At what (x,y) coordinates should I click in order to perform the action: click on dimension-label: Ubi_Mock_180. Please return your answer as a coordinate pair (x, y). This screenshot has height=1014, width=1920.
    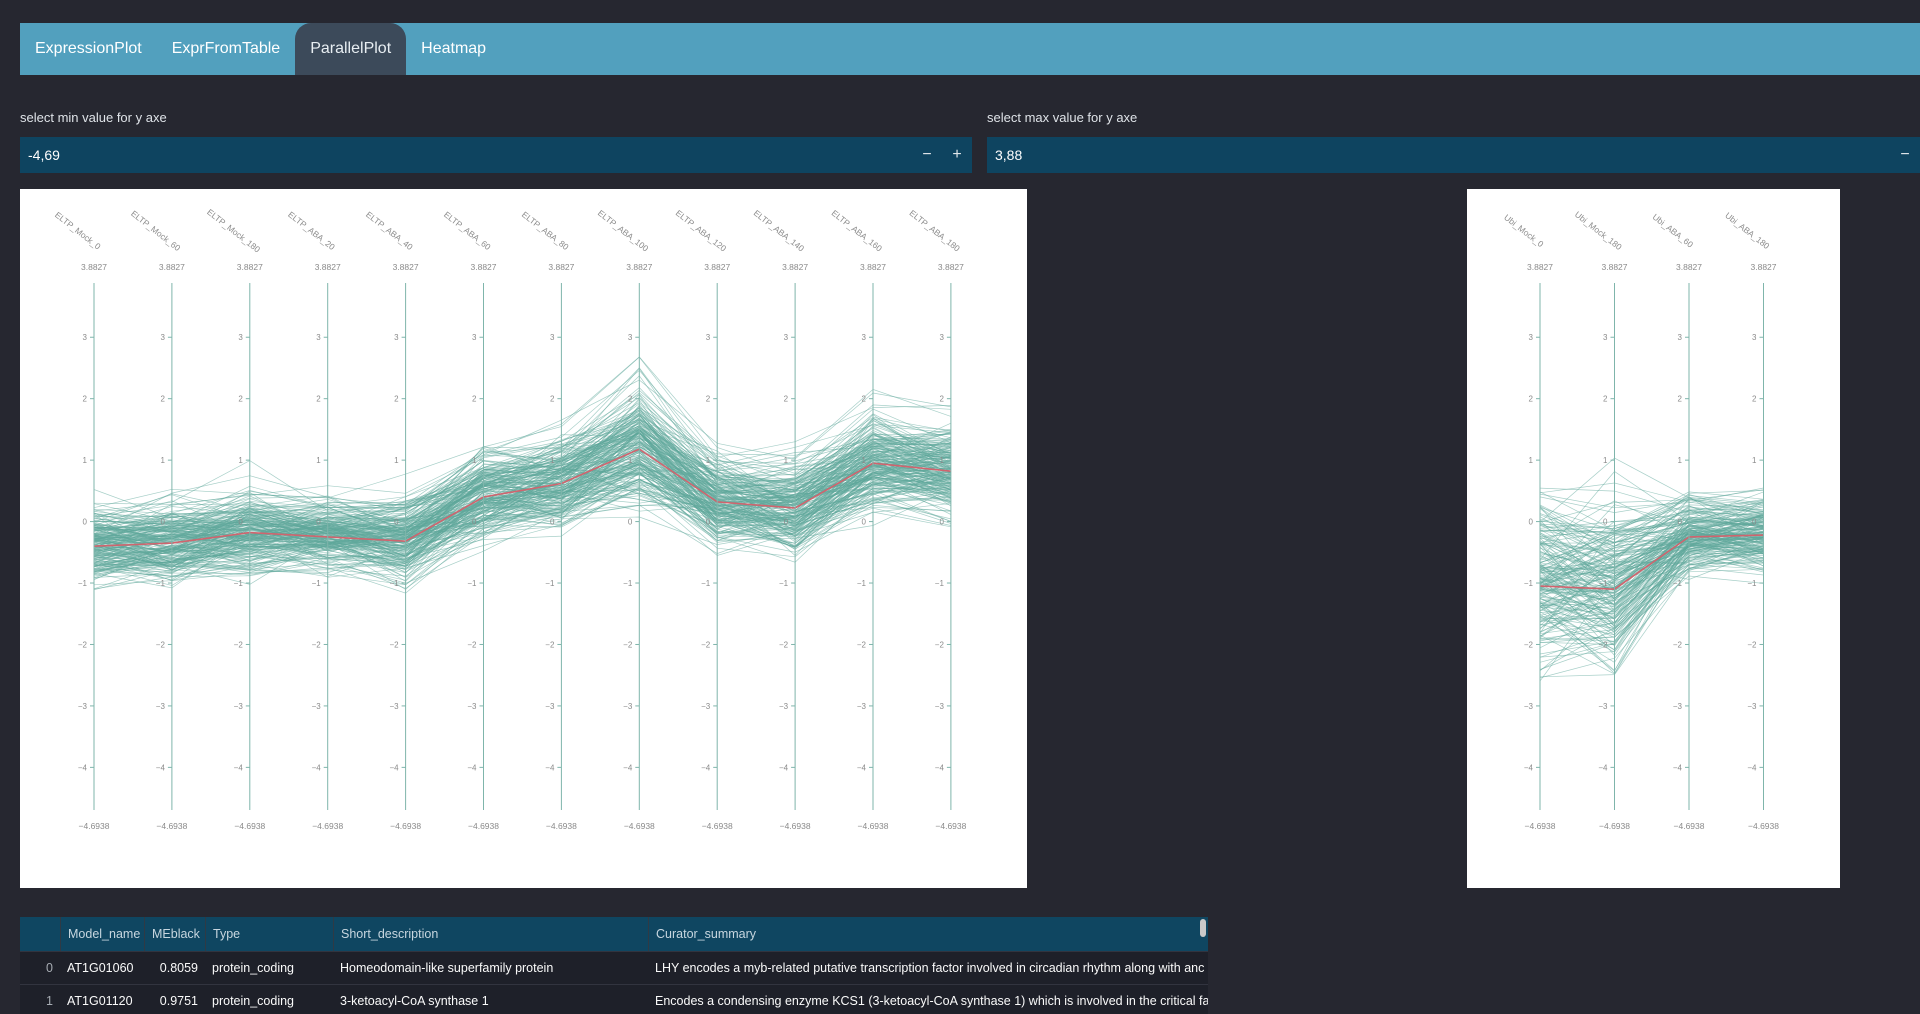
    Looking at the image, I should click on (1598, 230).